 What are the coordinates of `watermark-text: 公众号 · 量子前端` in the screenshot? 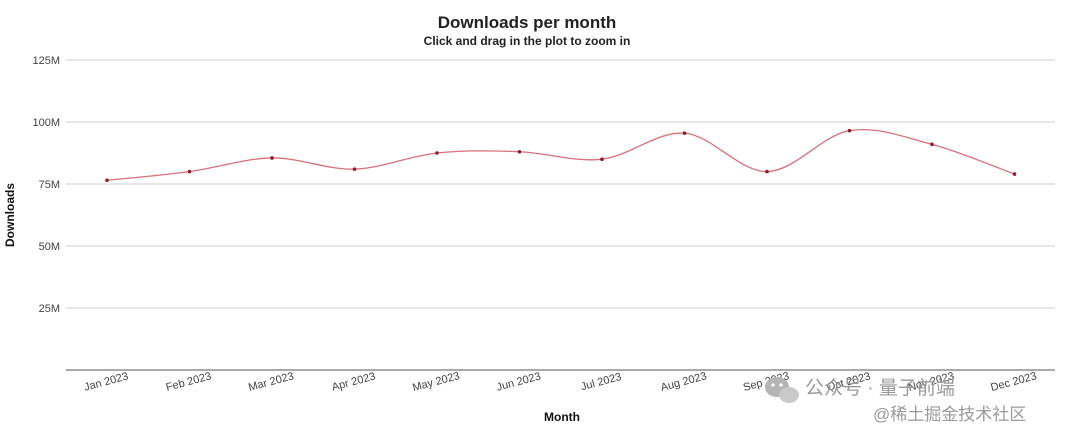 It's located at (880, 388).